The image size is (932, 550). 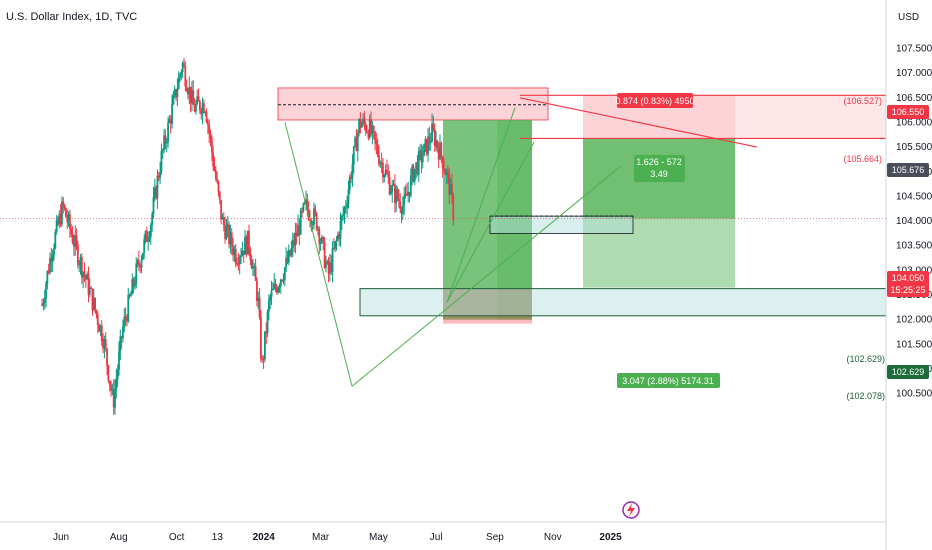 I want to click on lightning-bolt-icon, so click(x=631, y=510).